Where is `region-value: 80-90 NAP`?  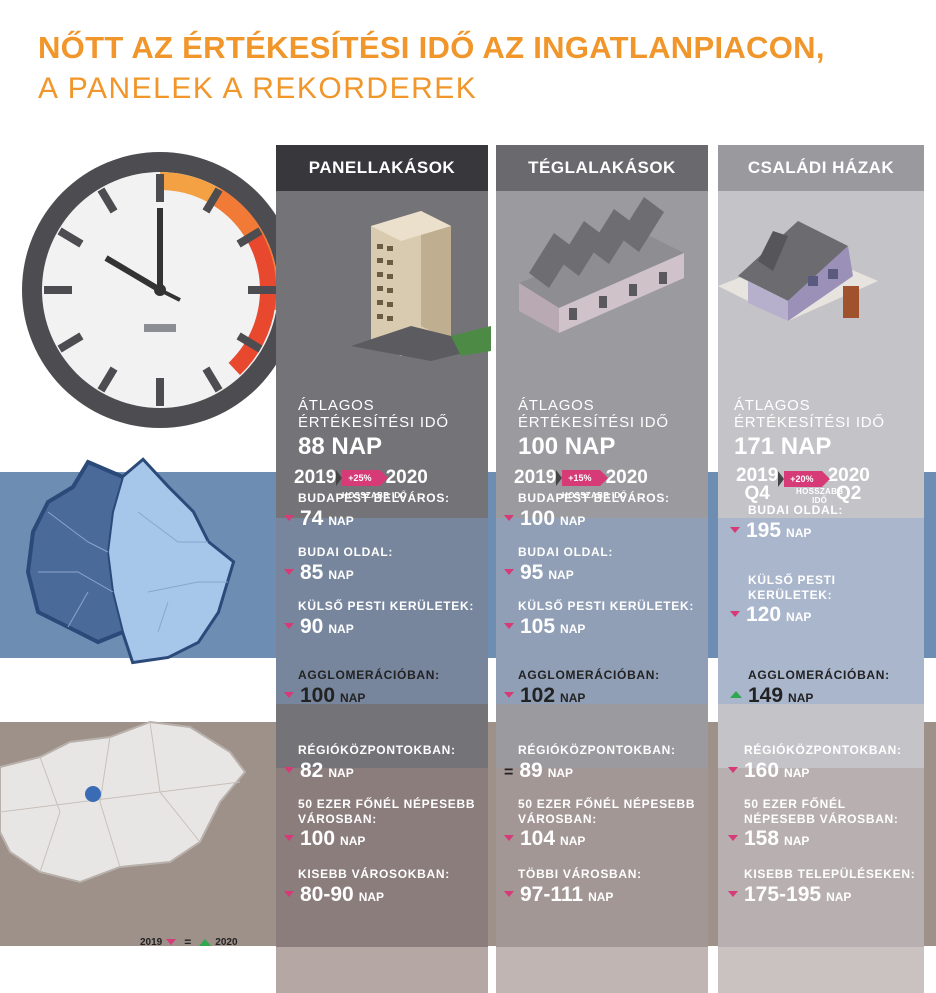 region-value: 80-90 NAP is located at coordinates (334, 895).